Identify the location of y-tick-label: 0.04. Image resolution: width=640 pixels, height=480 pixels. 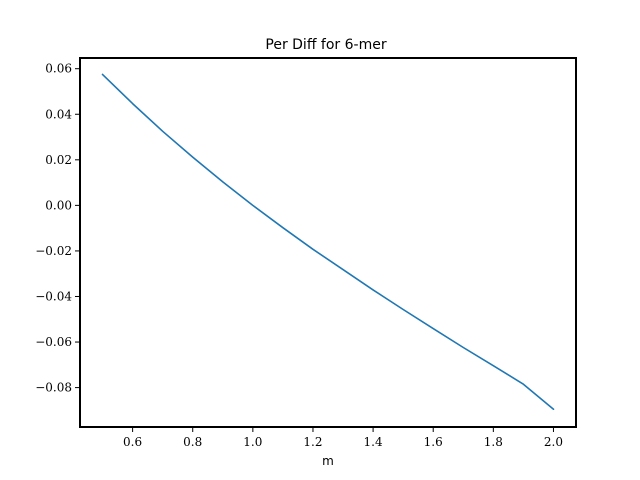
(58, 114).